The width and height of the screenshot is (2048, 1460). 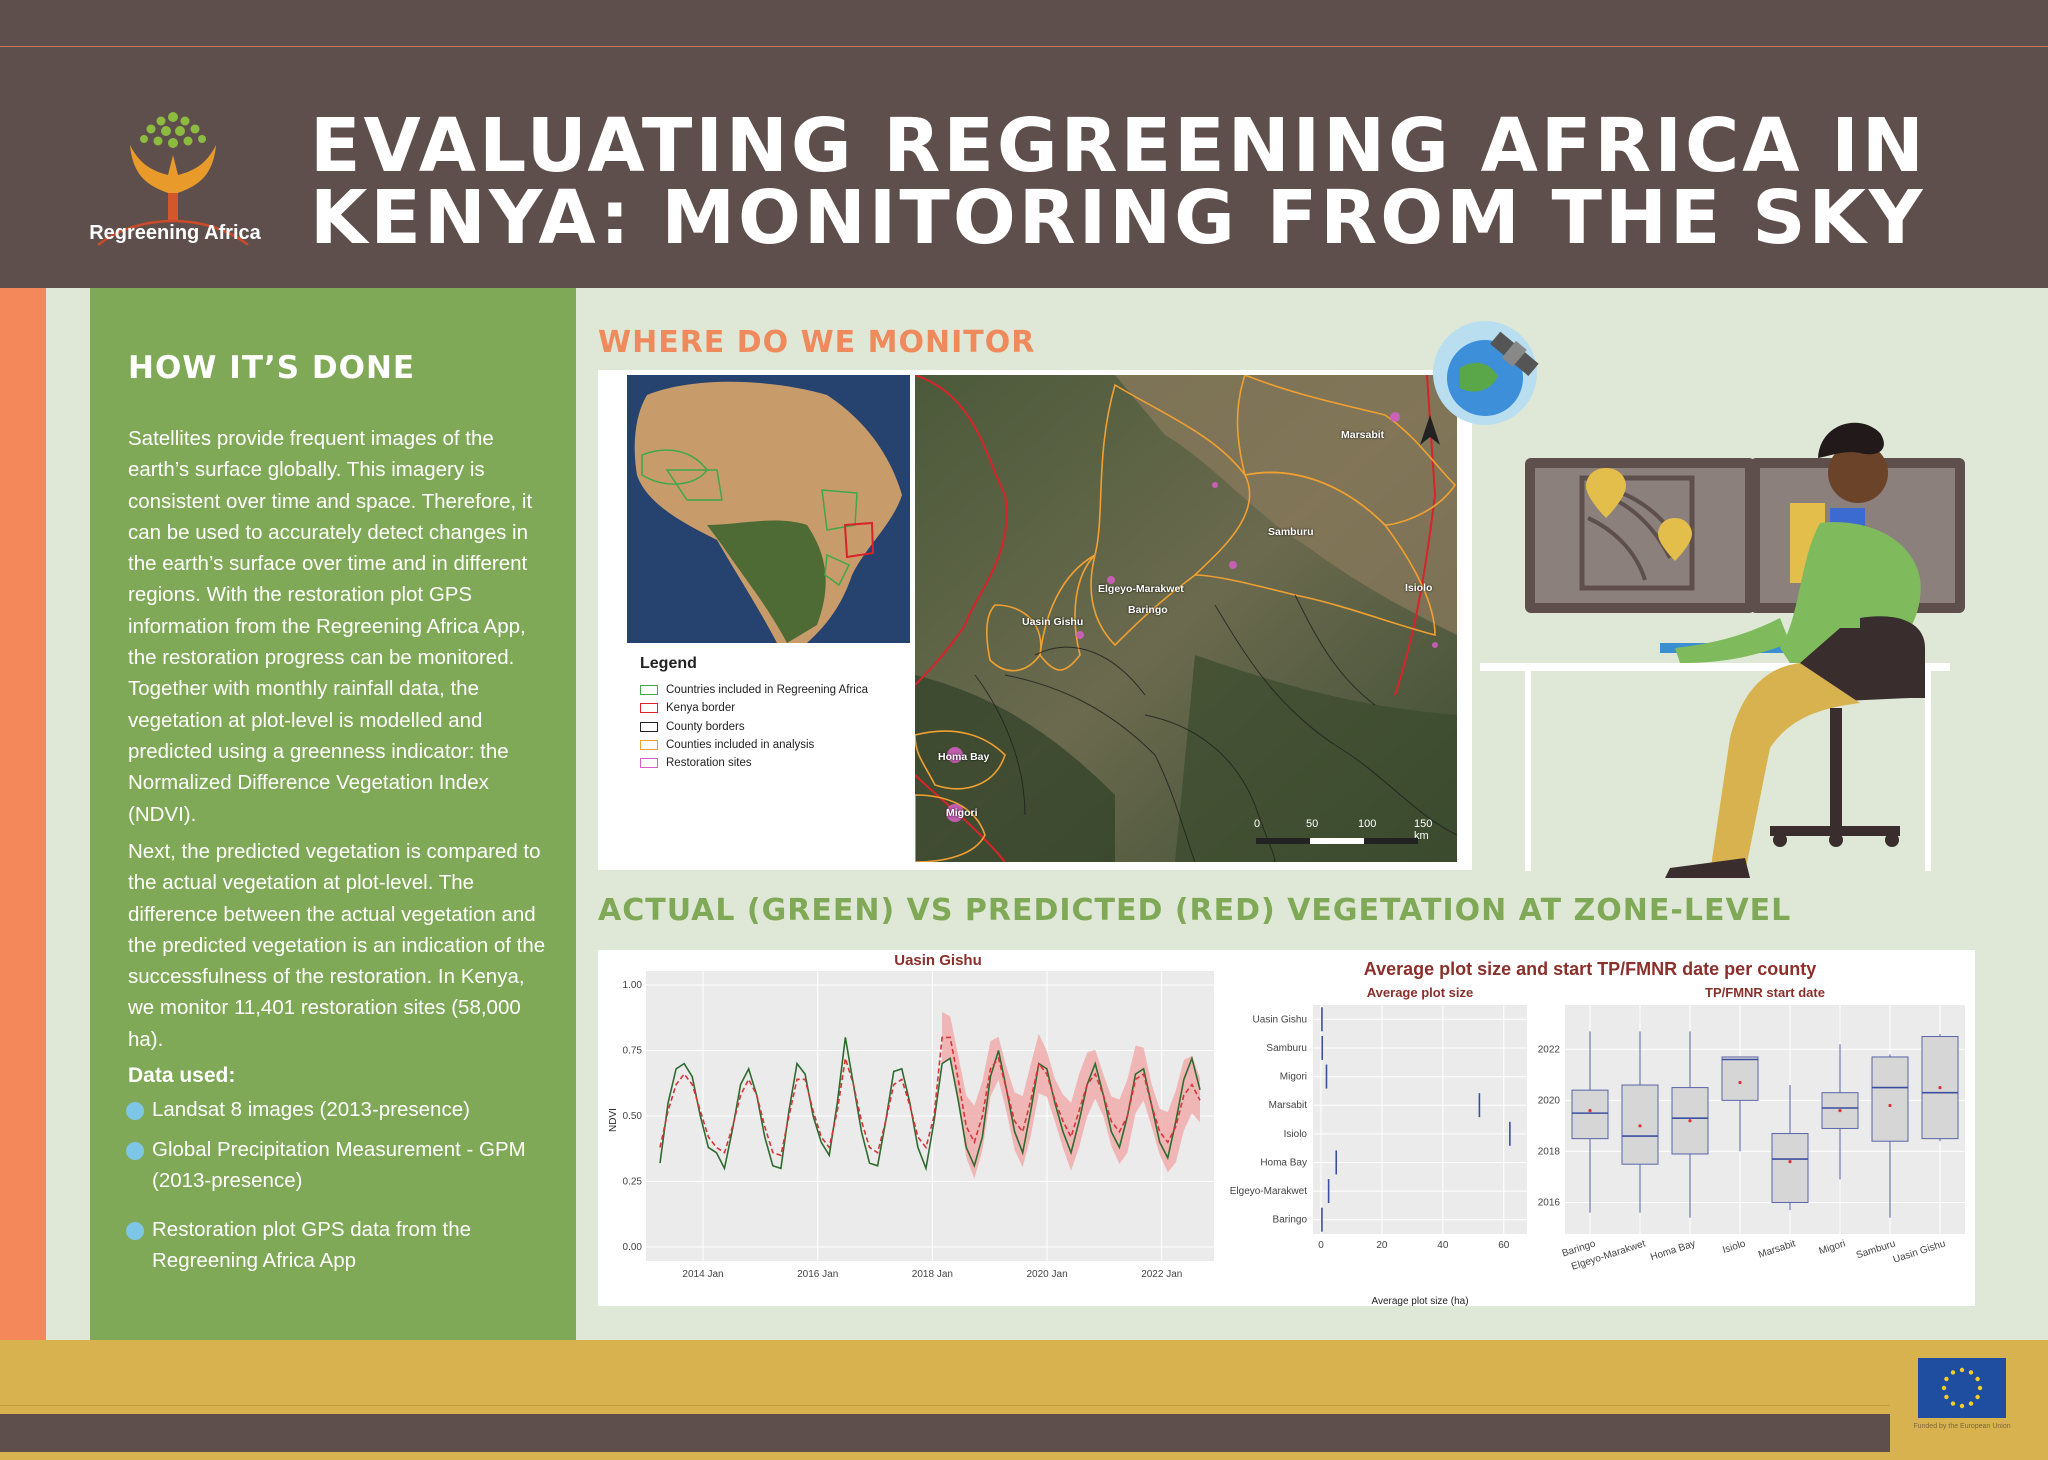 What do you see at coordinates (1962, 1426) in the screenshot?
I see `eu-funding-text: Funded by the European Union` at bounding box center [1962, 1426].